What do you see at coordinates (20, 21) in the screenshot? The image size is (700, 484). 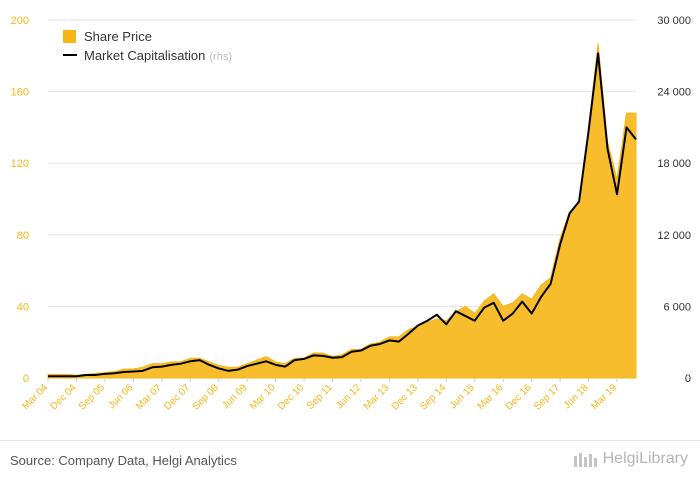 I see `left-tick-label: 200` at bounding box center [20, 21].